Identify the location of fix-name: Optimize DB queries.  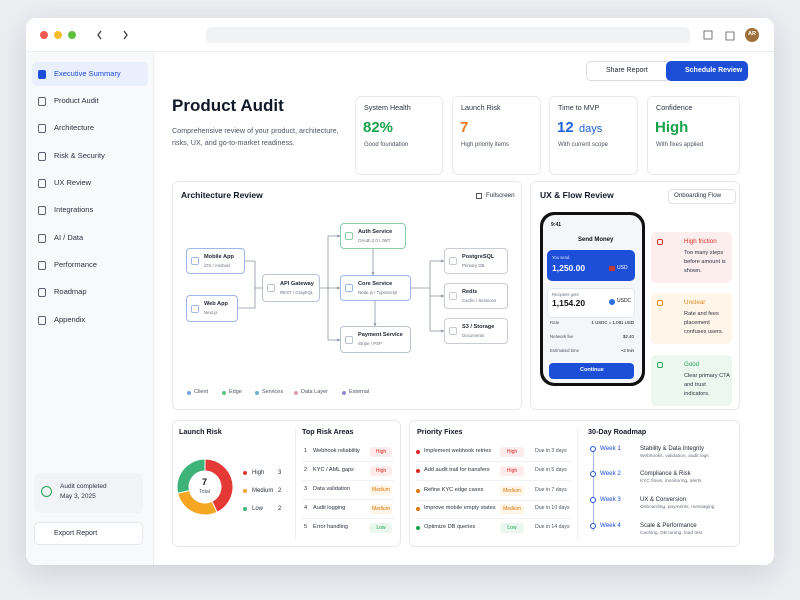
(450, 526).